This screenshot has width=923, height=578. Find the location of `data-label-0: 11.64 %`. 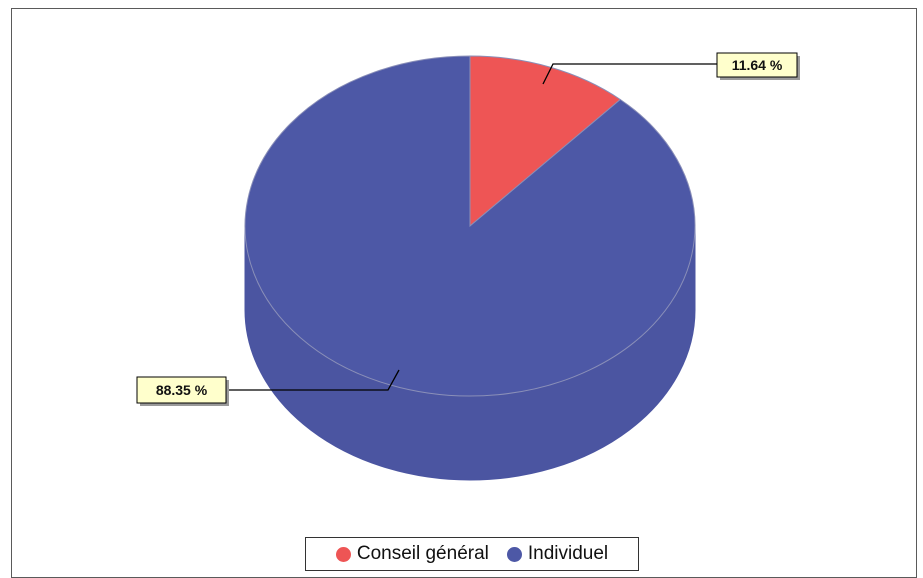

data-label-0: 11.64 % is located at coordinates (757, 65).